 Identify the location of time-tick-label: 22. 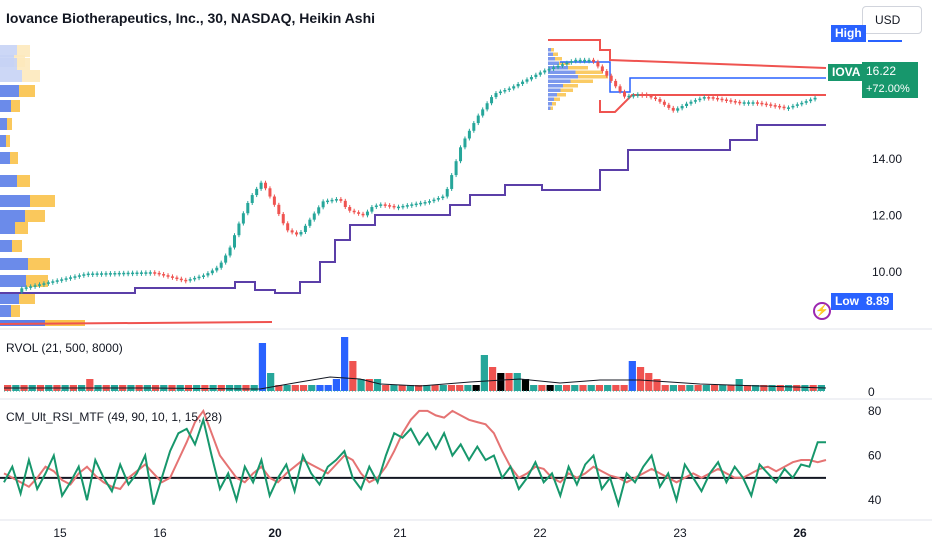
(540, 533).